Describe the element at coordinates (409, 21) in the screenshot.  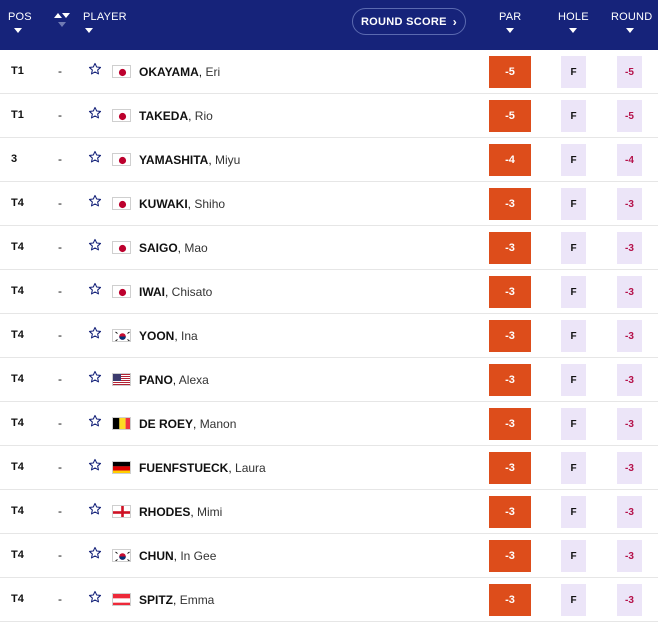
I see `round-score-button: ROUND SCORE ›` at that location.